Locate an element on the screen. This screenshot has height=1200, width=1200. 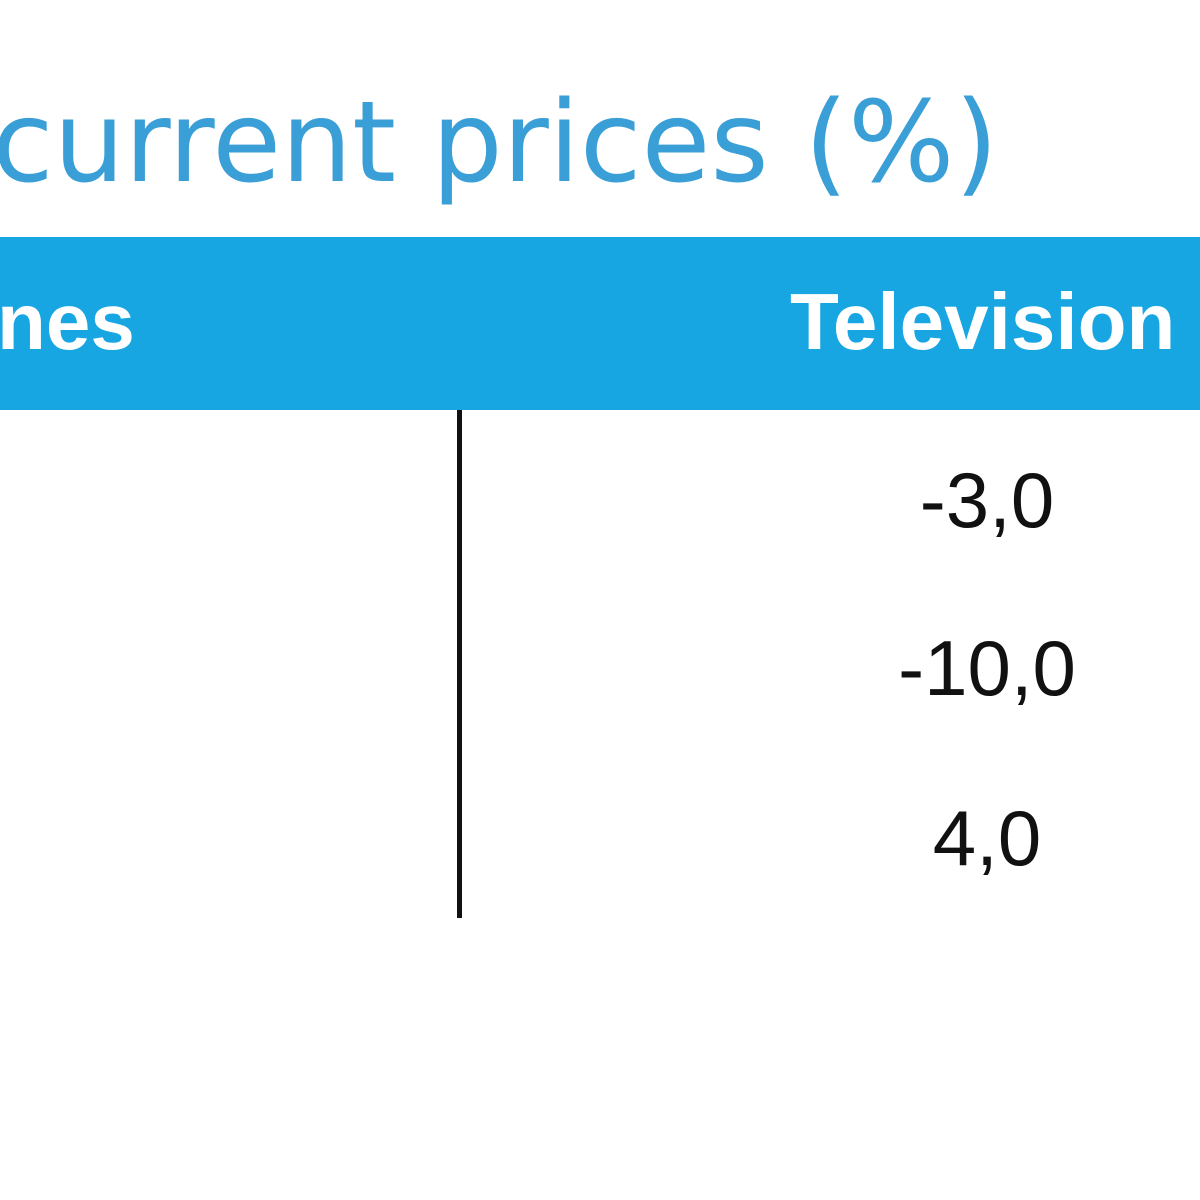
header-cell: Television is located at coordinates (983, 321).